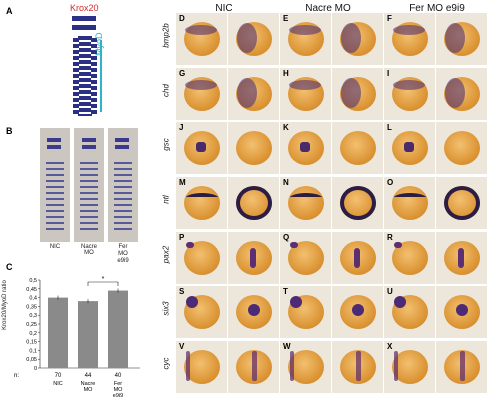 The height and width of the screenshot is (407, 500). What do you see at coordinates (166, 199) in the screenshot?
I see `row-label-ntl: ntl` at bounding box center [166, 199].